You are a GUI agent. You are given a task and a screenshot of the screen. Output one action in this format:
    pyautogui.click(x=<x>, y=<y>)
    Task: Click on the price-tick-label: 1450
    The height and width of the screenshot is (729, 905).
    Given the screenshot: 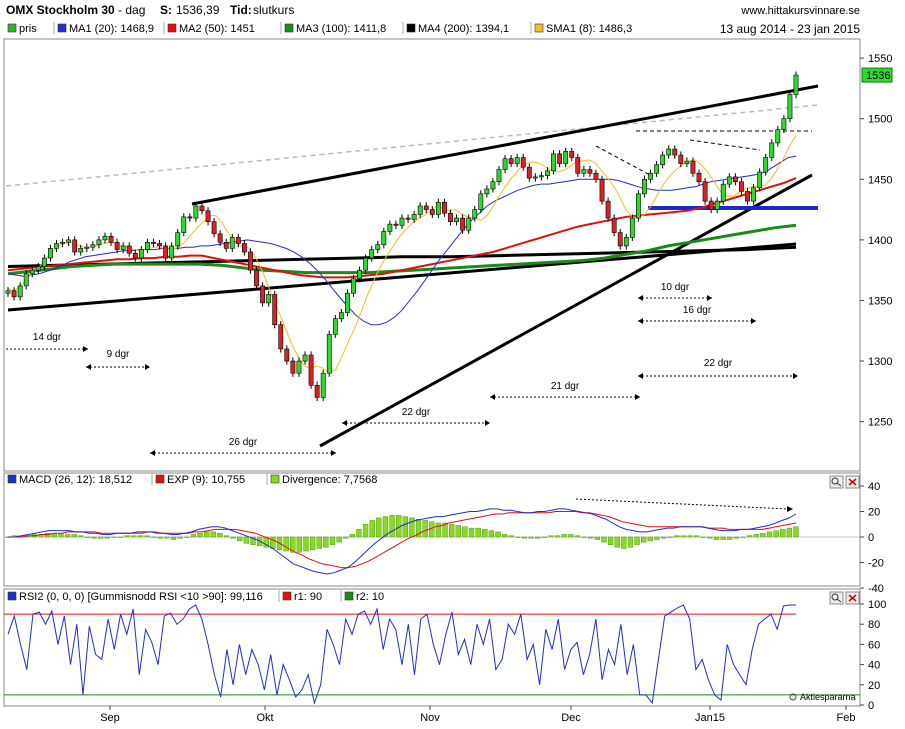 What is the action you would take?
    pyautogui.click(x=880, y=180)
    